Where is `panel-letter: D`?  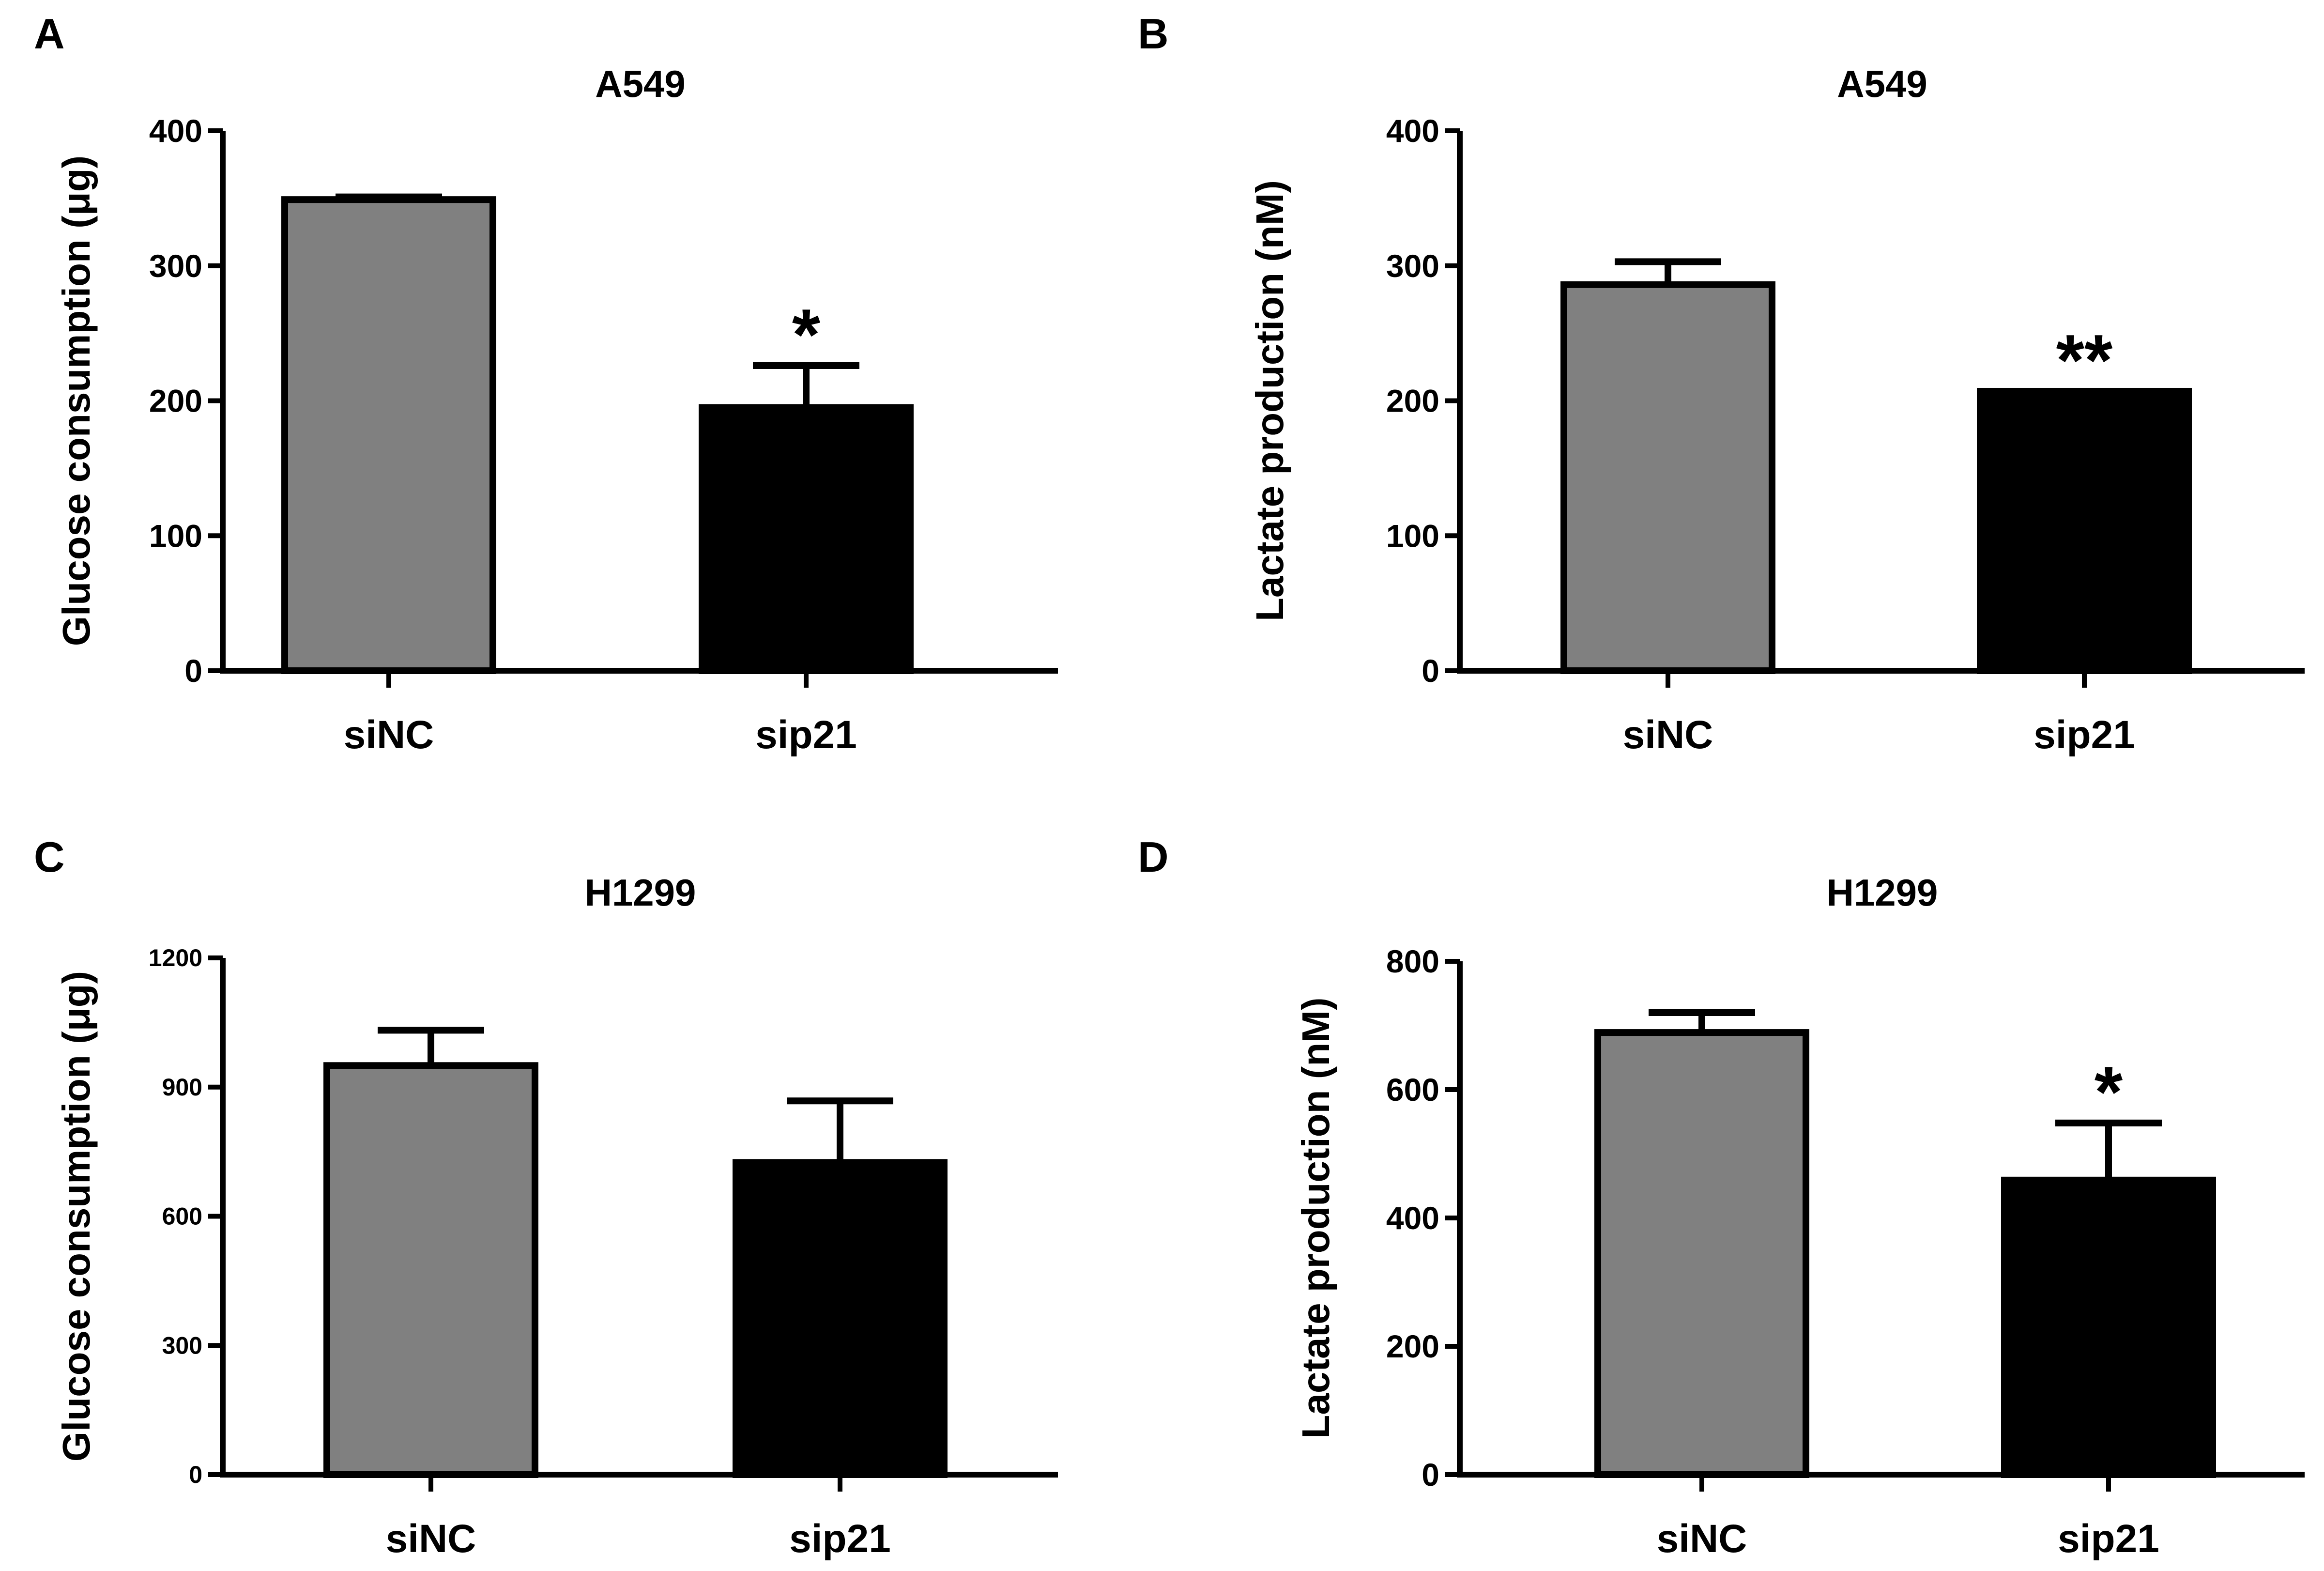 panel-letter: D is located at coordinates (1154, 857).